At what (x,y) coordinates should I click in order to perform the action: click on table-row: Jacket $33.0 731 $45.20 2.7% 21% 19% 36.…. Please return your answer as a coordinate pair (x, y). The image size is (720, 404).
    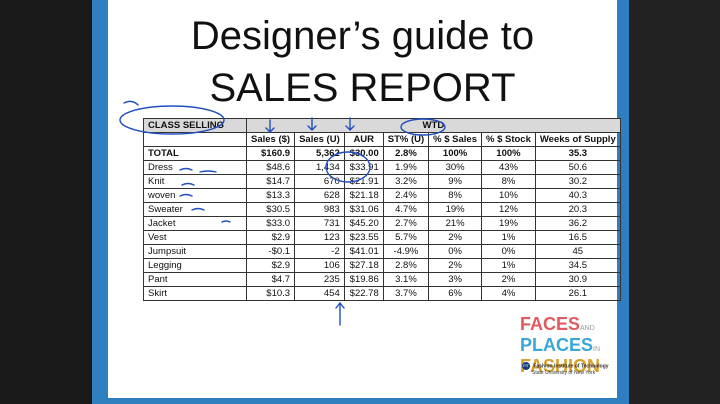
    Looking at the image, I should click on (382, 223).